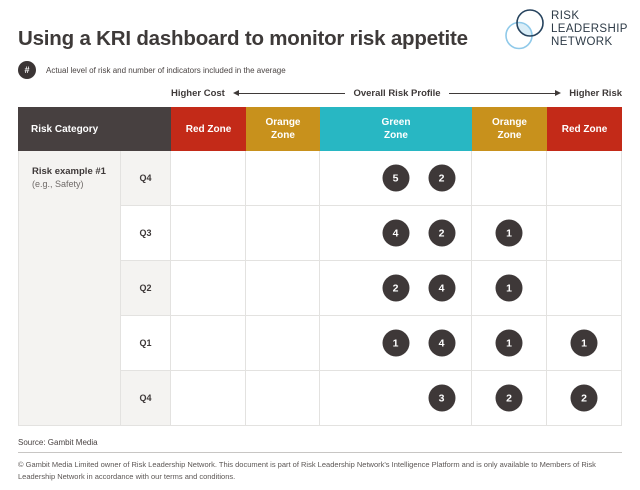  I want to click on risk-category-header: Risk Category, so click(94, 129).